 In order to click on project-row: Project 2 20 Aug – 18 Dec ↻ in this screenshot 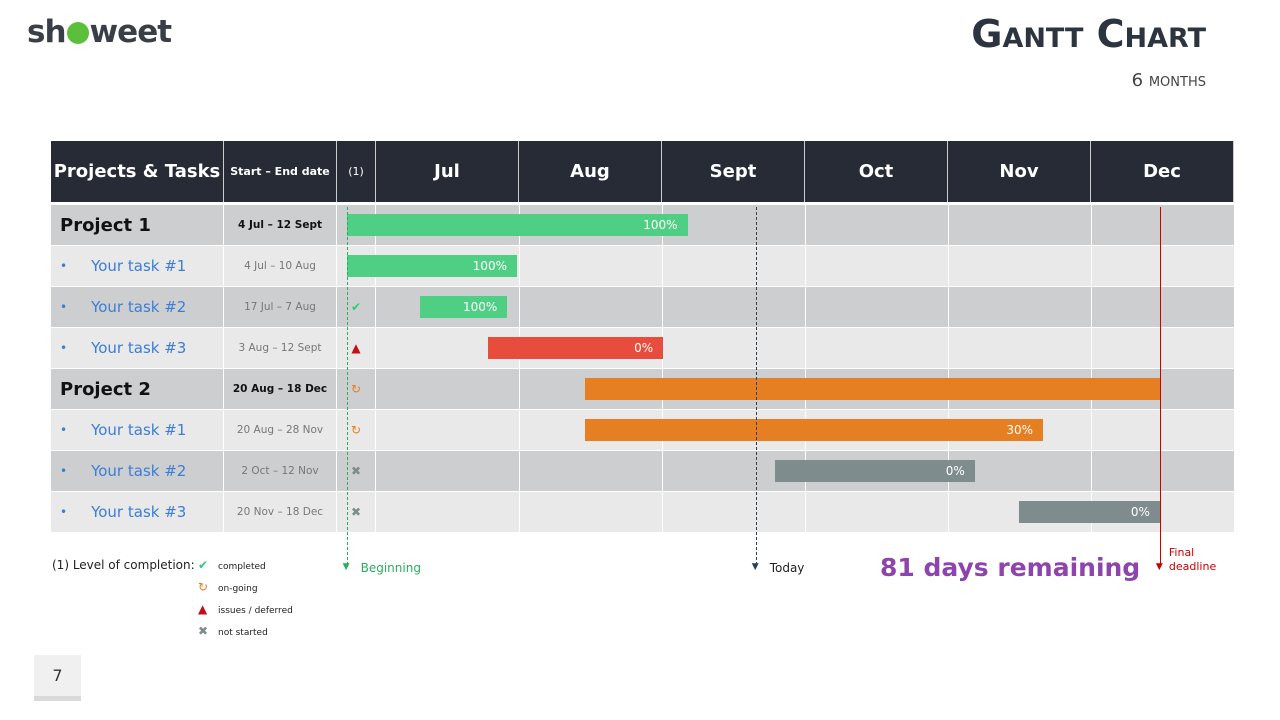, I will do `click(642, 389)`.